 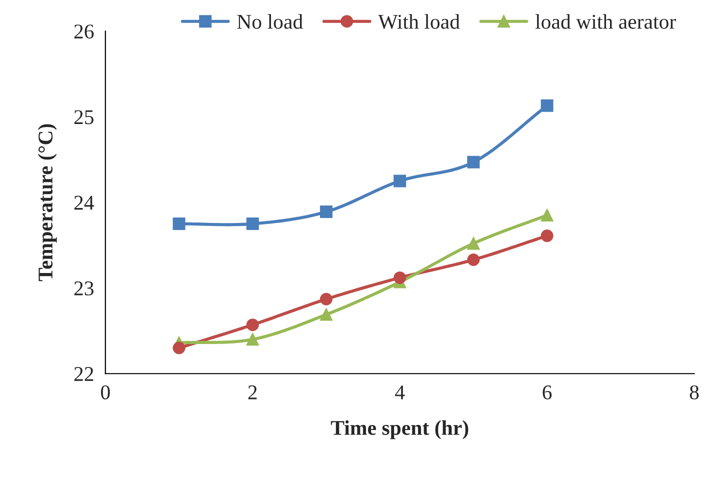 What do you see at coordinates (105, 392) in the screenshot?
I see `x-tick-label: 0` at bounding box center [105, 392].